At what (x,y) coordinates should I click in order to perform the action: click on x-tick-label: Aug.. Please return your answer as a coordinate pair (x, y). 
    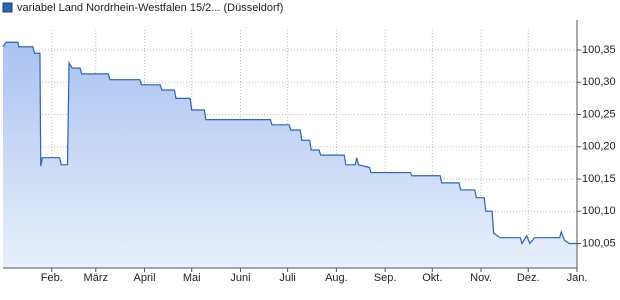
    Looking at the image, I should click on (336, 278).